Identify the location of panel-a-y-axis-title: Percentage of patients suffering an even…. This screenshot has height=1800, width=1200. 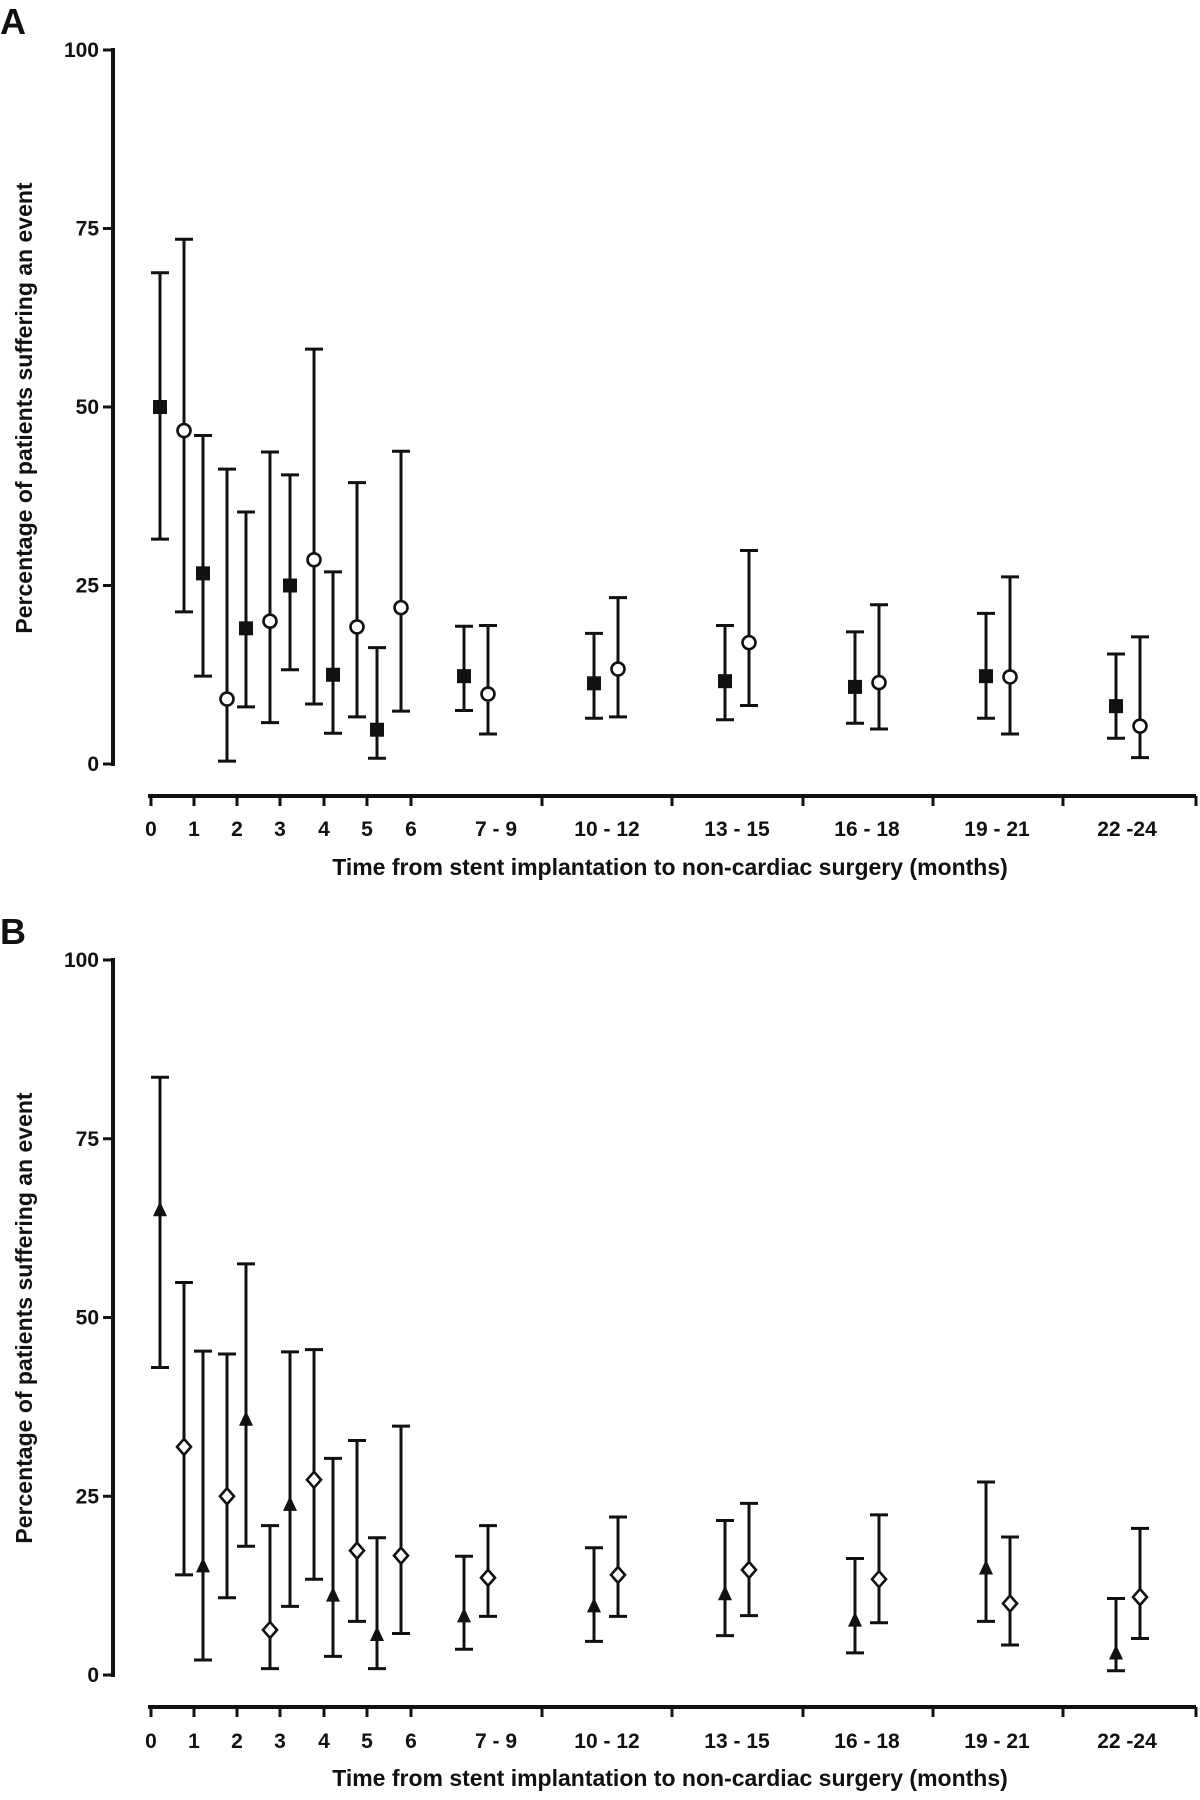
(24, 408).